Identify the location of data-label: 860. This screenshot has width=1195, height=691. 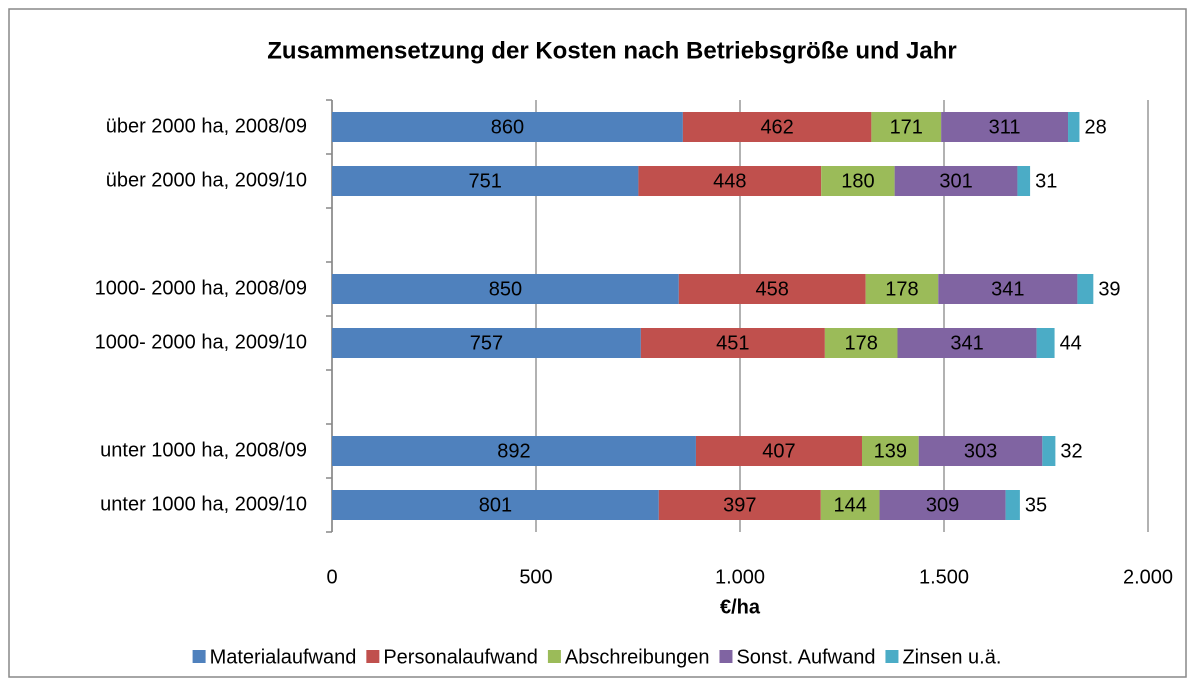
(507, 127).